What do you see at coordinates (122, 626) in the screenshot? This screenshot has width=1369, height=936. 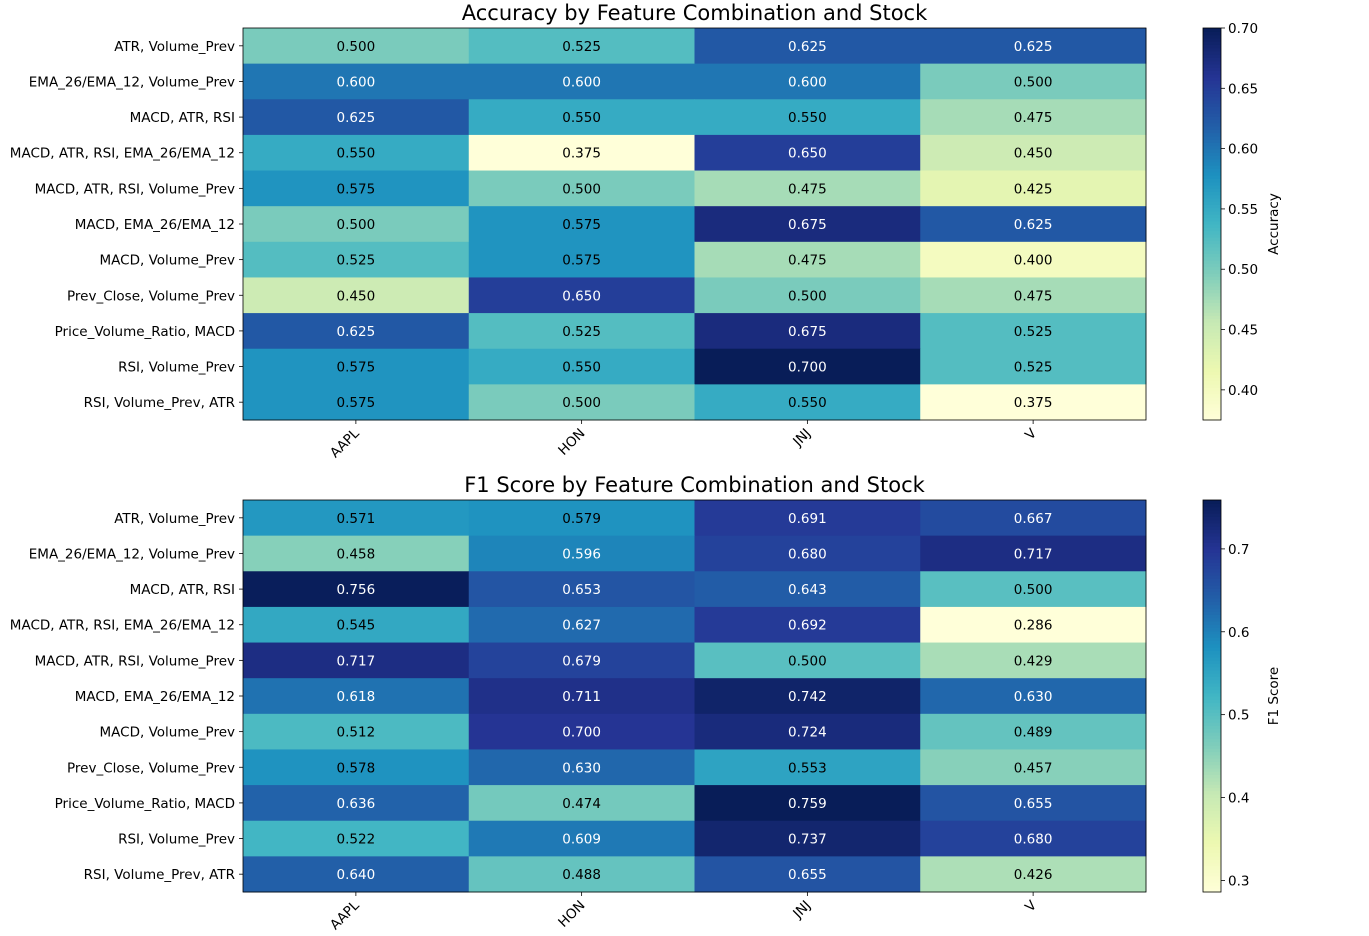 I see `y-tick-label: MACD, ATR, RSI, EMA_26/EMA_12` at bounding box center [122, 626].